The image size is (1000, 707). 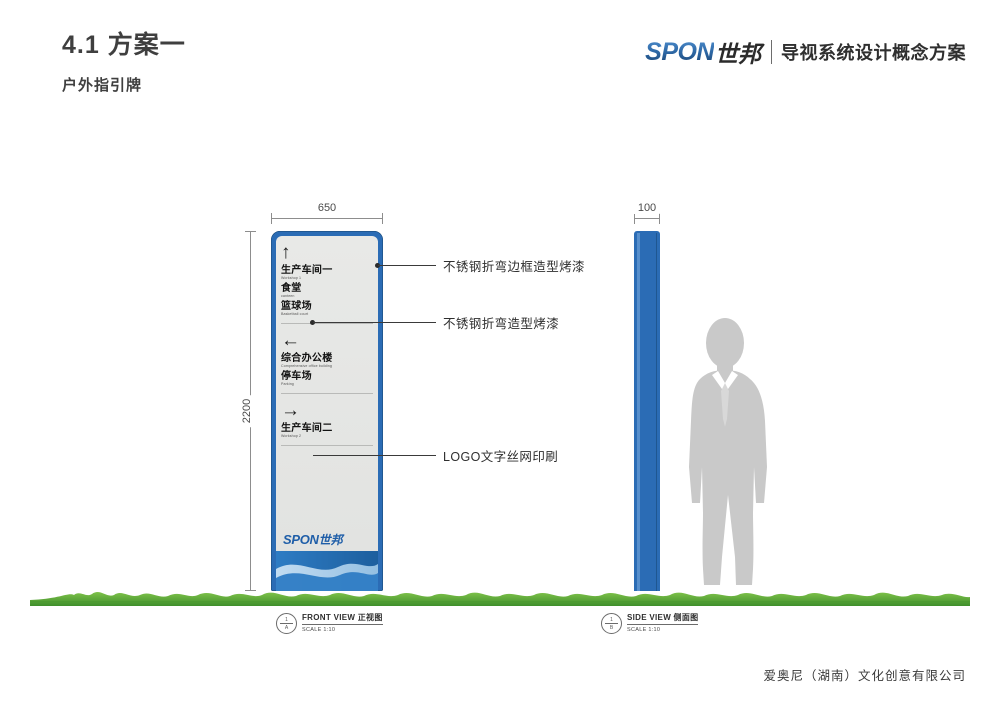 I want to click on dimension-tick-bottom, so click(x=250, y=590).